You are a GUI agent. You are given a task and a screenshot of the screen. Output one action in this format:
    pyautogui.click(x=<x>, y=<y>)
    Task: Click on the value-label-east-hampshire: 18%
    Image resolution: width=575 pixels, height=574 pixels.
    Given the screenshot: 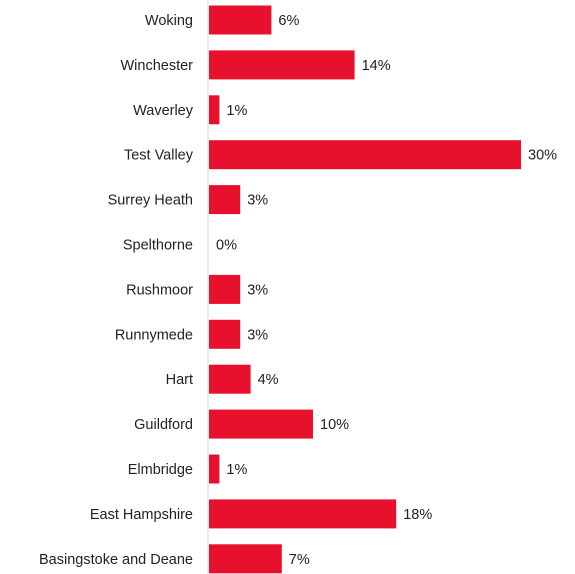 What is the action you would take?
    pyautogui.click(x=417, y=515)
    